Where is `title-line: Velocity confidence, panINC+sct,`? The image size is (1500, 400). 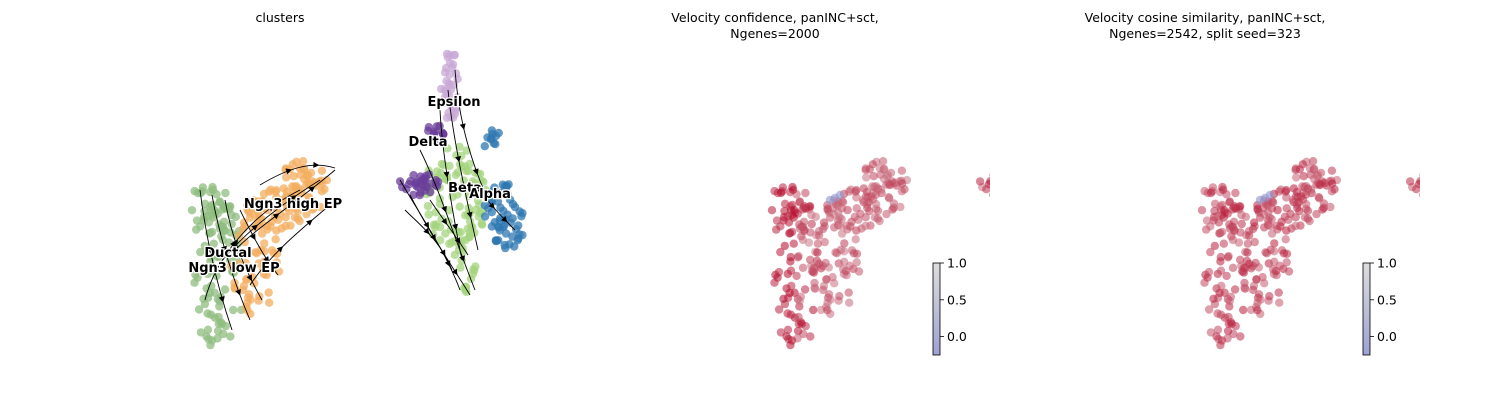
title-line: Velocity confidence, panINC+sct, is located at coordinates (775, 17).